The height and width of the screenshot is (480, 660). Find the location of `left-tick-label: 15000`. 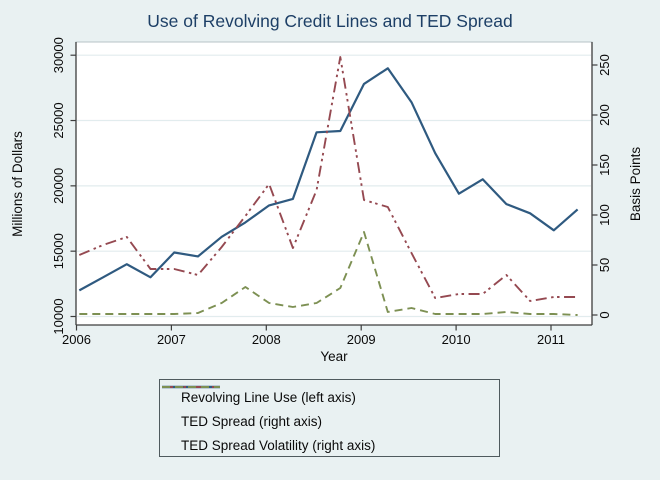

left-tick-label: 15000 is located at coordinates (58, 251).